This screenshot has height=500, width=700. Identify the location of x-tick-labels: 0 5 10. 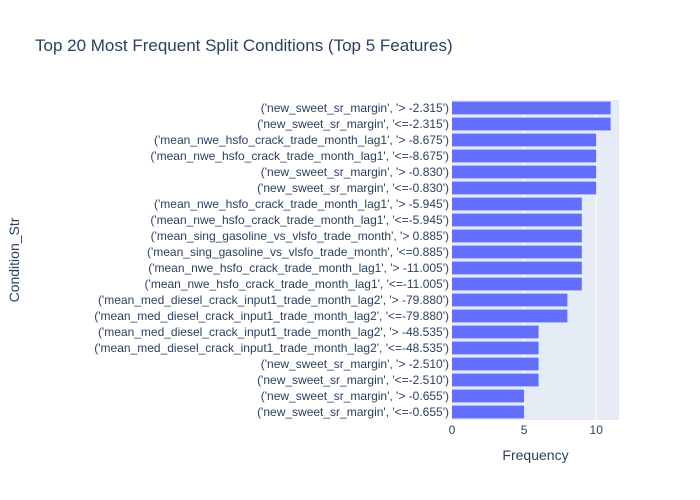
(526, 430).